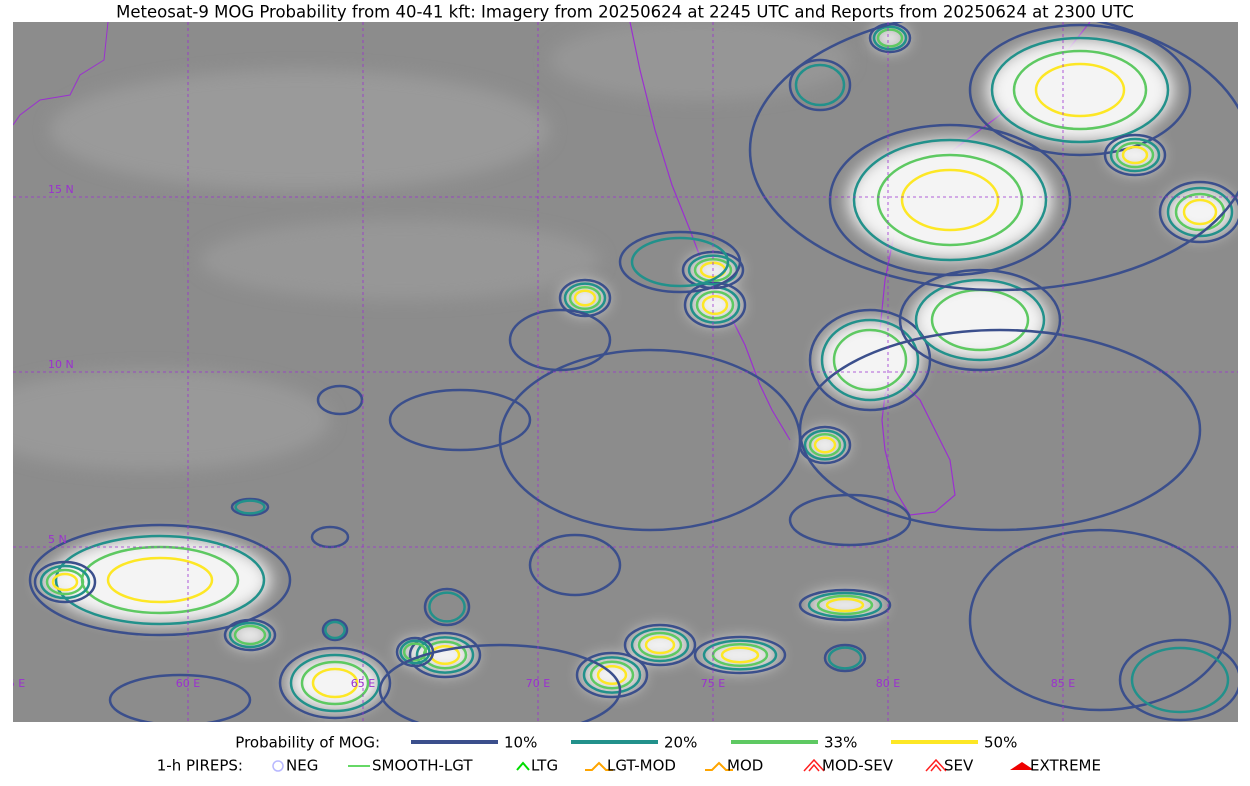 The width and height of the screenshot is (1250, 786). What do you see at coordinates (840, 743) in the screenshot?
I see `legend-item: 33%` at bounding box center [840, 743].